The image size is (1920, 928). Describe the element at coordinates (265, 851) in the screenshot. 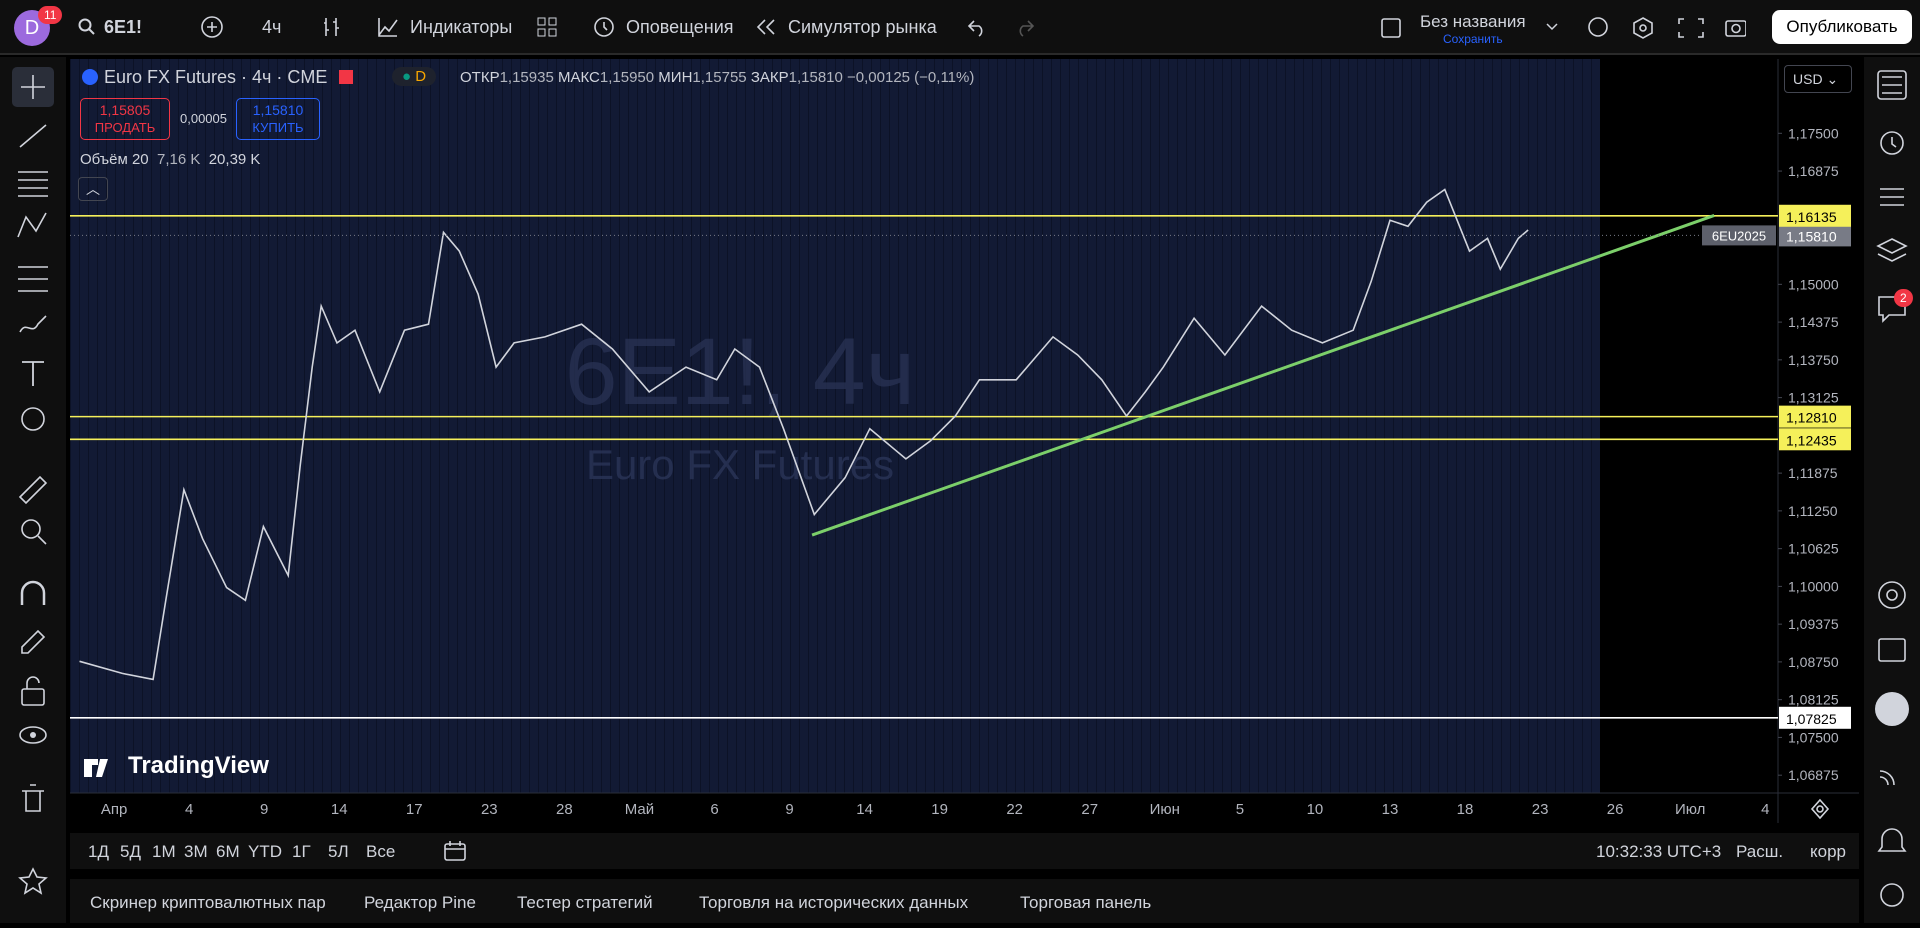

I see `range-button: YTD` at that location.